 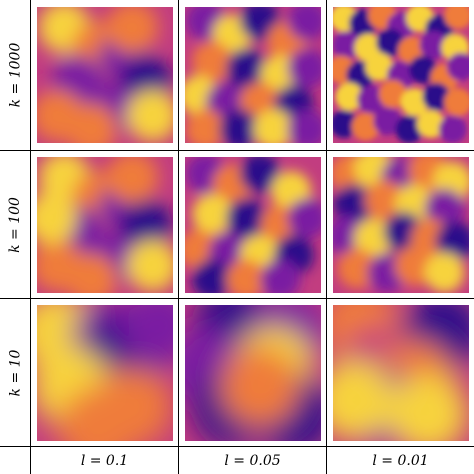 What do you see at coordinates (400, 461) in the screenshot?
I see `col-label-l-0.01: l = 0.01` at bounding box center [400, 461].